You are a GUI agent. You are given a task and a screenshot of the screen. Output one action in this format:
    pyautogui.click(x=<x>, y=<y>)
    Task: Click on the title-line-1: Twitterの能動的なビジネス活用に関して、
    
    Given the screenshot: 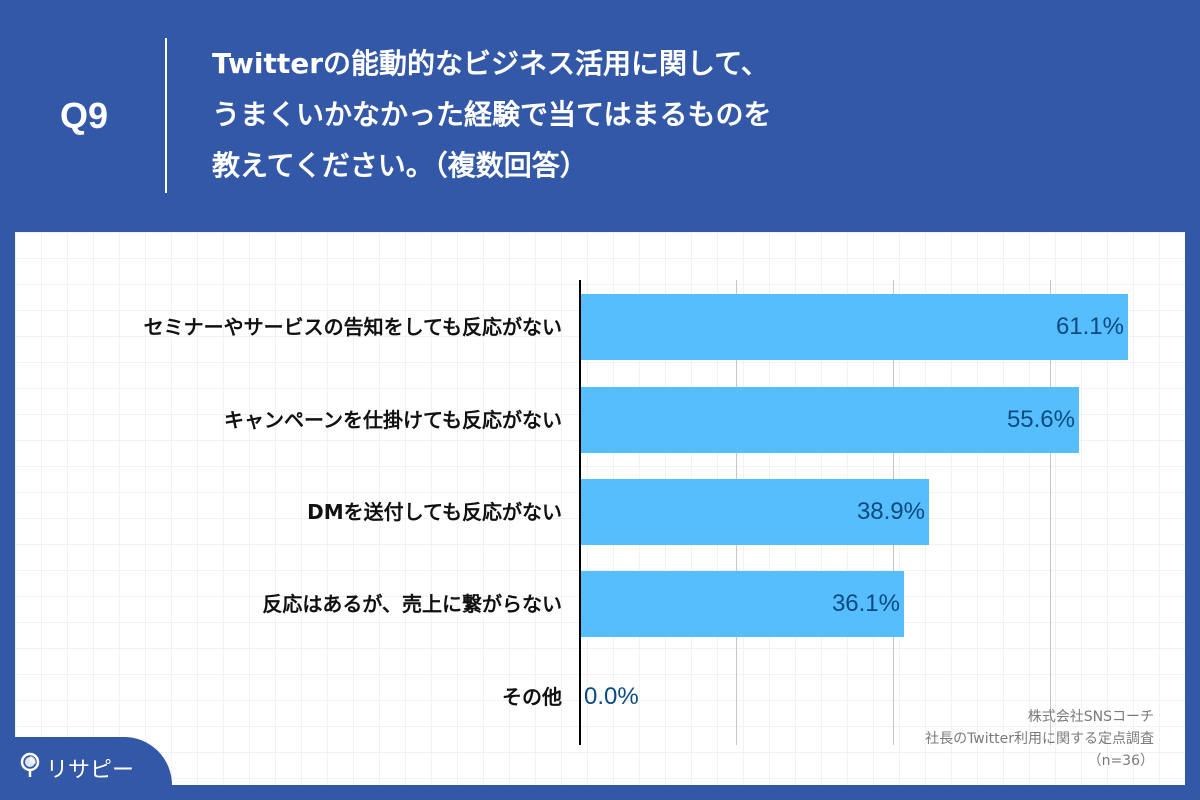 What is the action you would take?
    pyautogui.click(x=490, y=63)
    